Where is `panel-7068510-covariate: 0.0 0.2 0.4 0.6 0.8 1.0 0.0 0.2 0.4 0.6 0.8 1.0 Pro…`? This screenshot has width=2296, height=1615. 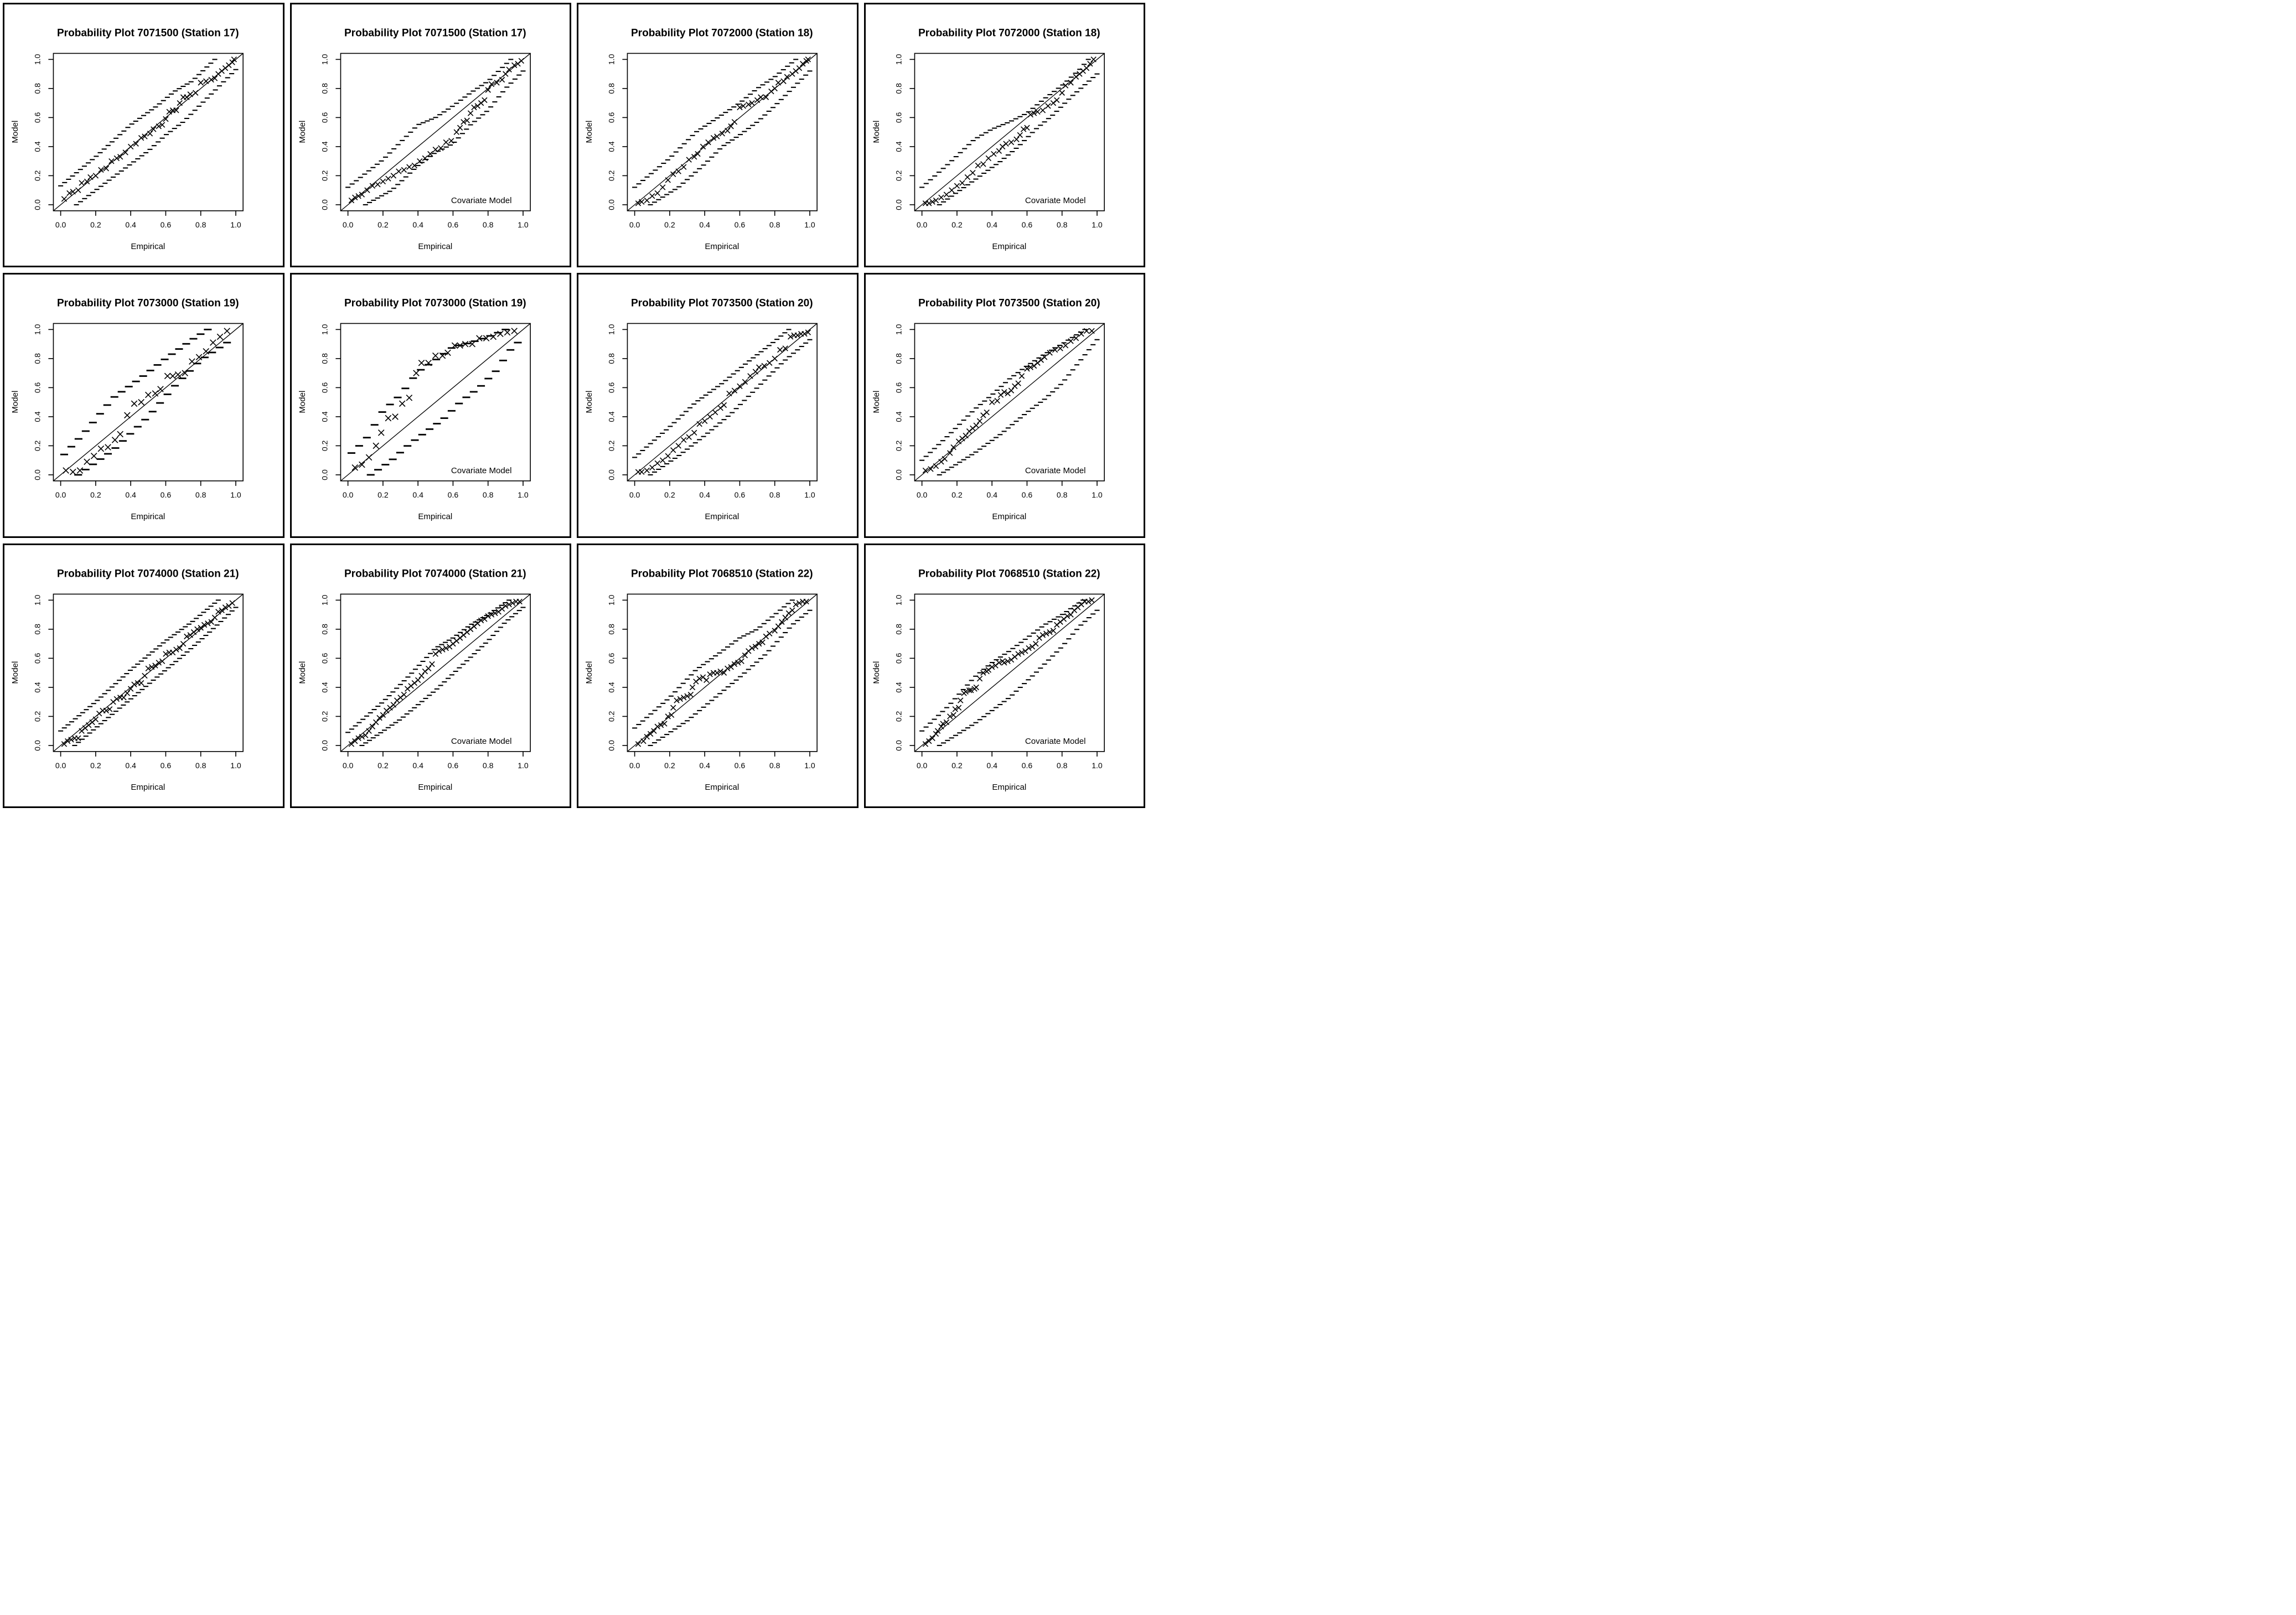
panel-7068510-covariate: 0.0 0.2 0.4 0.6 0.8 1.0 0.0 0.2 0.4 0.6 0.8 1.0 Pro… is located at coordinates (1004, 675).